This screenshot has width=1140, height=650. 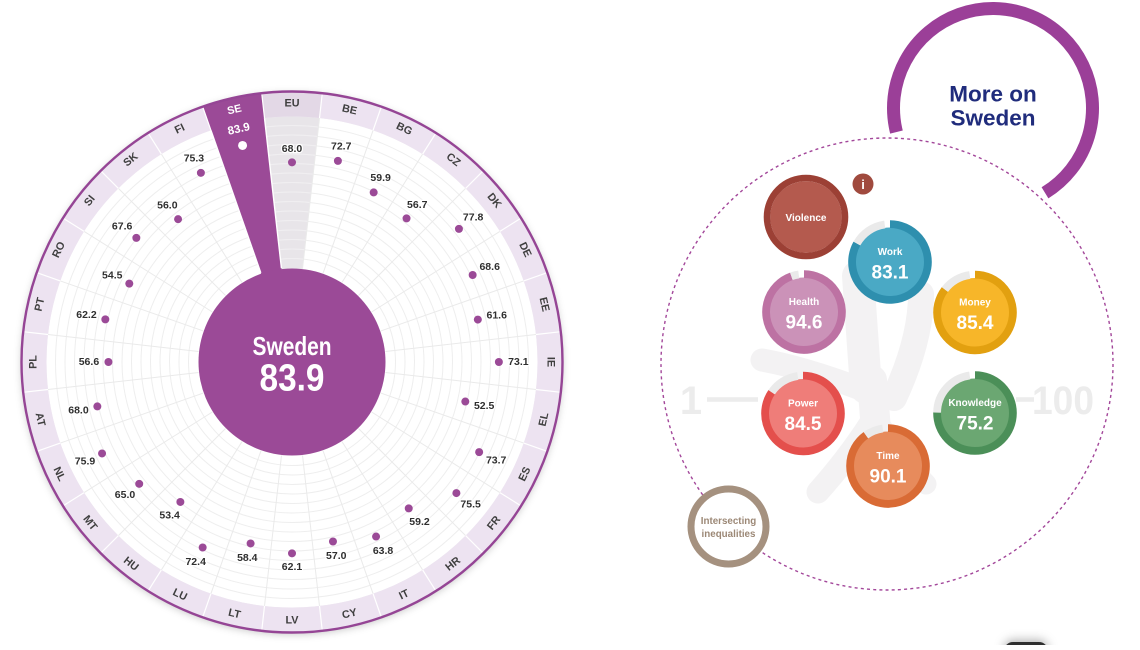 What do you see at coordinates (975, 323) in the screenshot?
I see `svg-text: 85.4` at bounding box center [975, 323].